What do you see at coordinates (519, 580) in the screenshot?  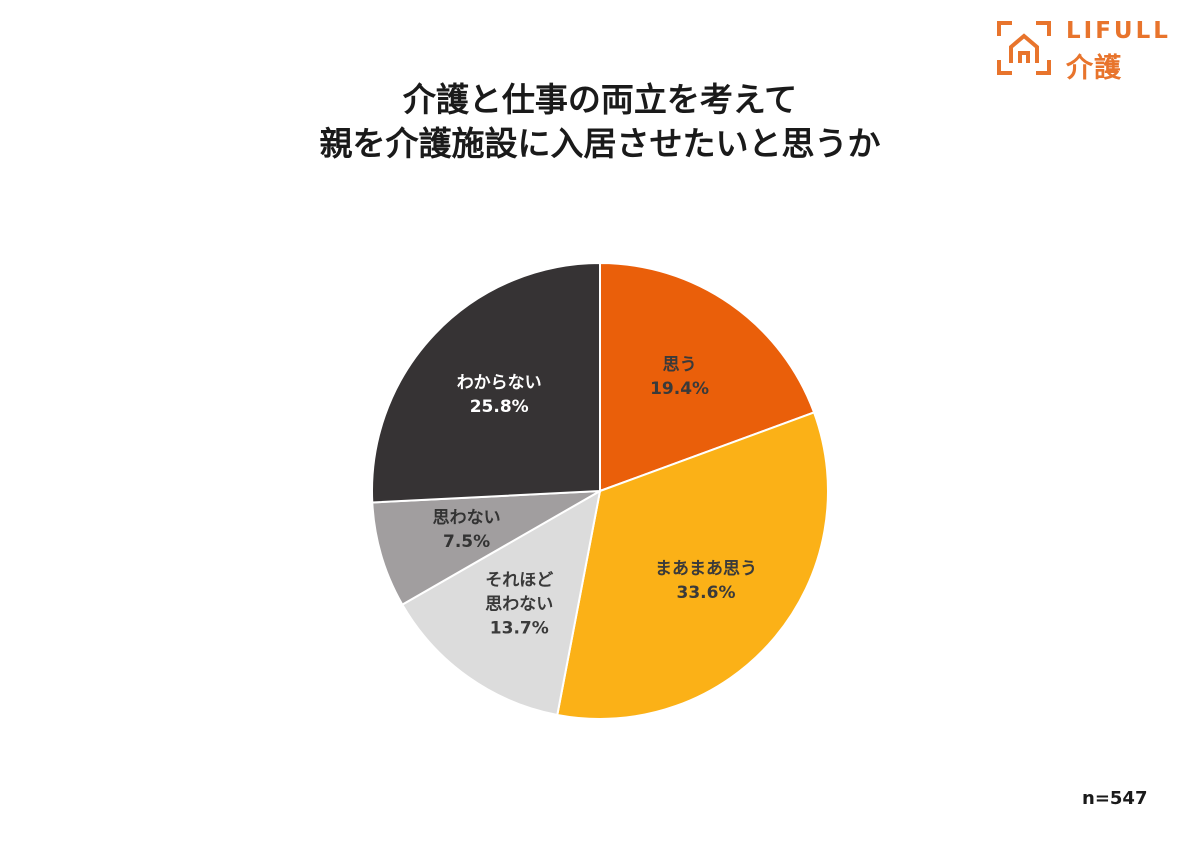 I see `slice-category-label: それほど` at bounding box center [519, 580].